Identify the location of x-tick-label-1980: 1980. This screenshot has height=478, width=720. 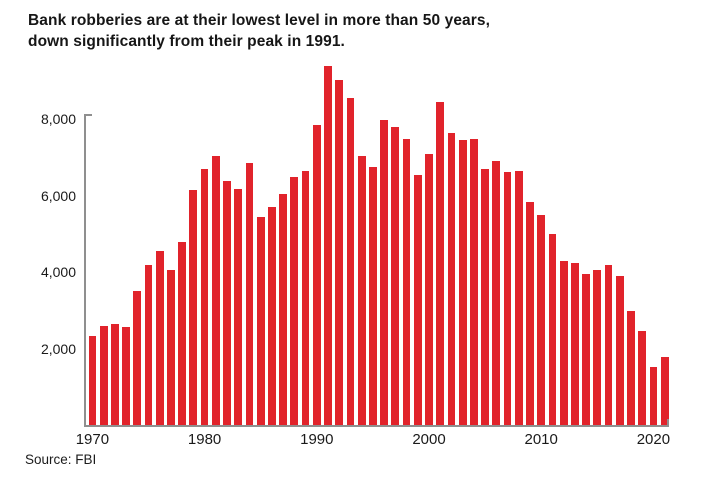
(204, 439).